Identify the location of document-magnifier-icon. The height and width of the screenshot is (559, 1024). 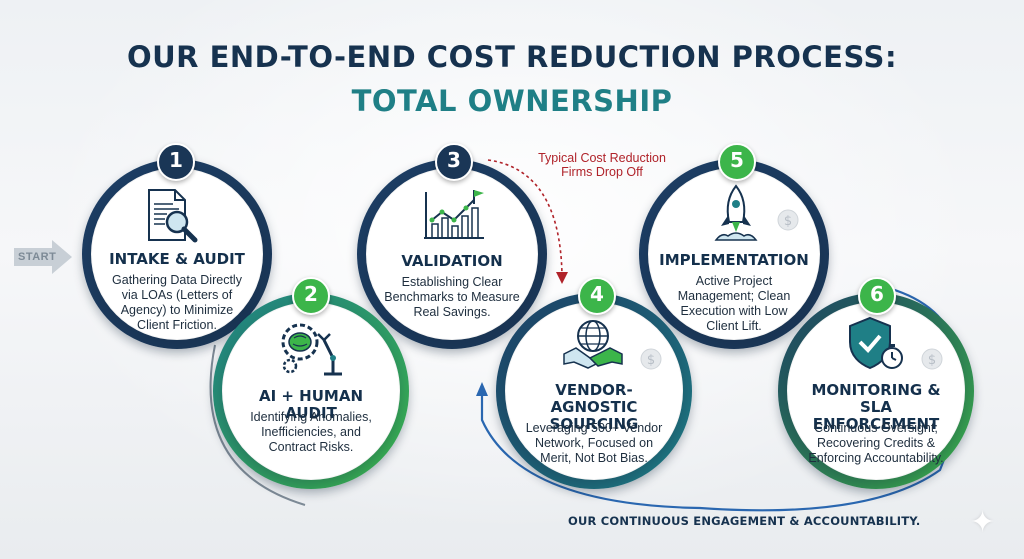
(173, 216).